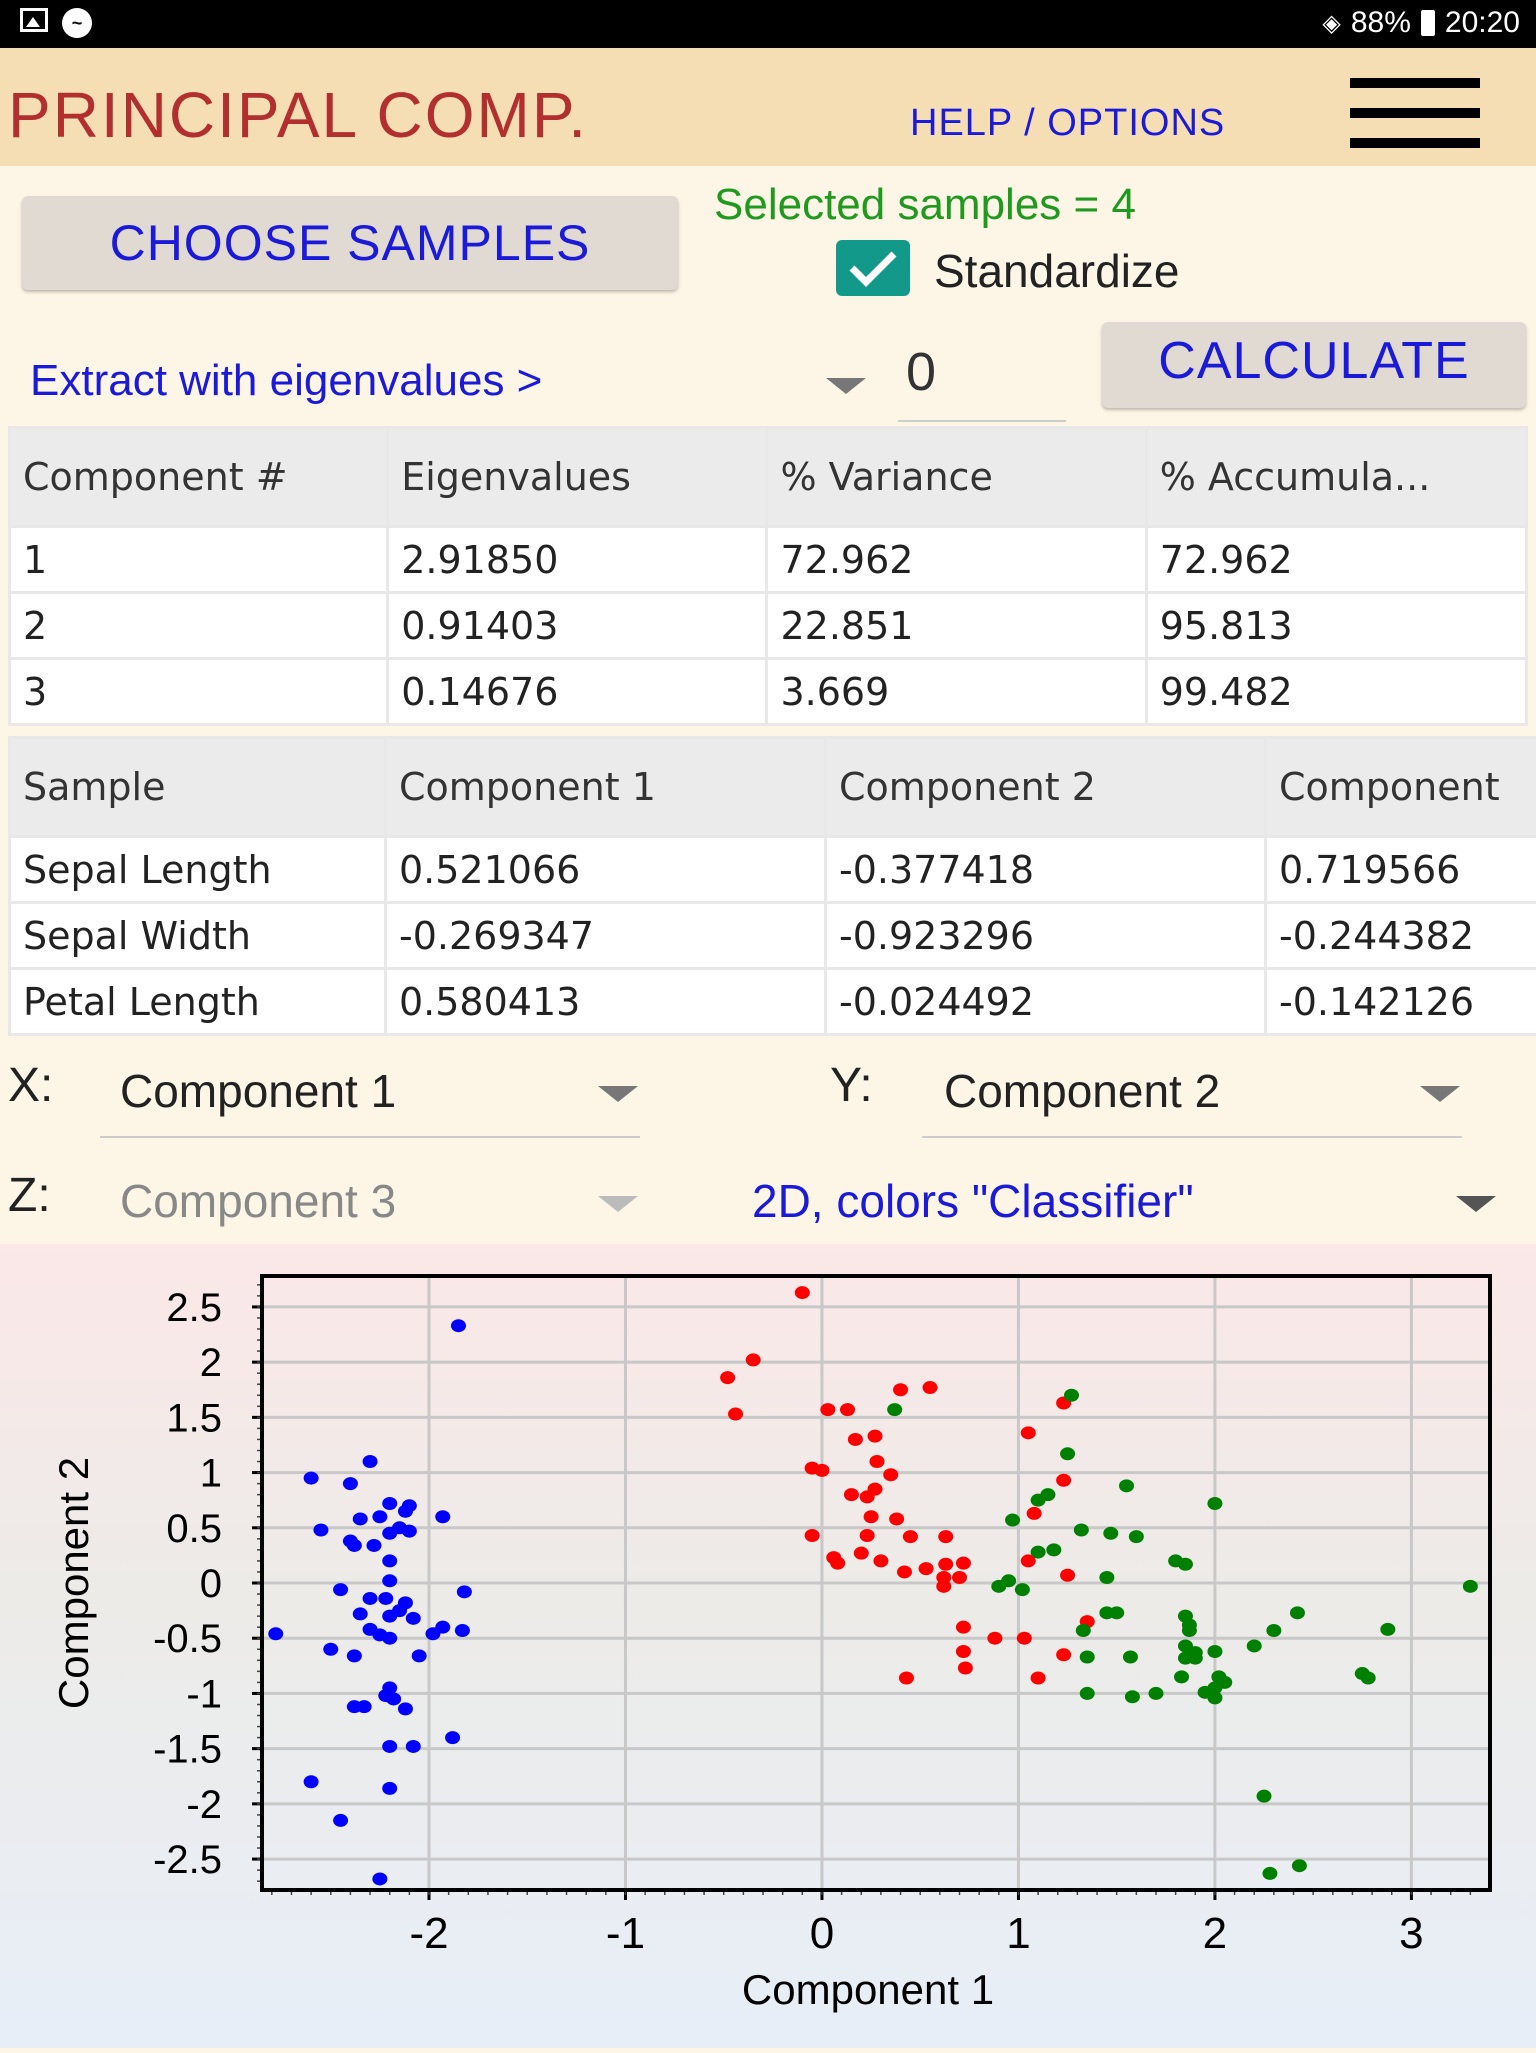 Image resolution: width=1536 pixels, height=2053 pixels. What do you see at coordinates (1314, 365) in the screenshot?
I see `calculate-button: CALCULATE` at bounding box center [1314, 365].